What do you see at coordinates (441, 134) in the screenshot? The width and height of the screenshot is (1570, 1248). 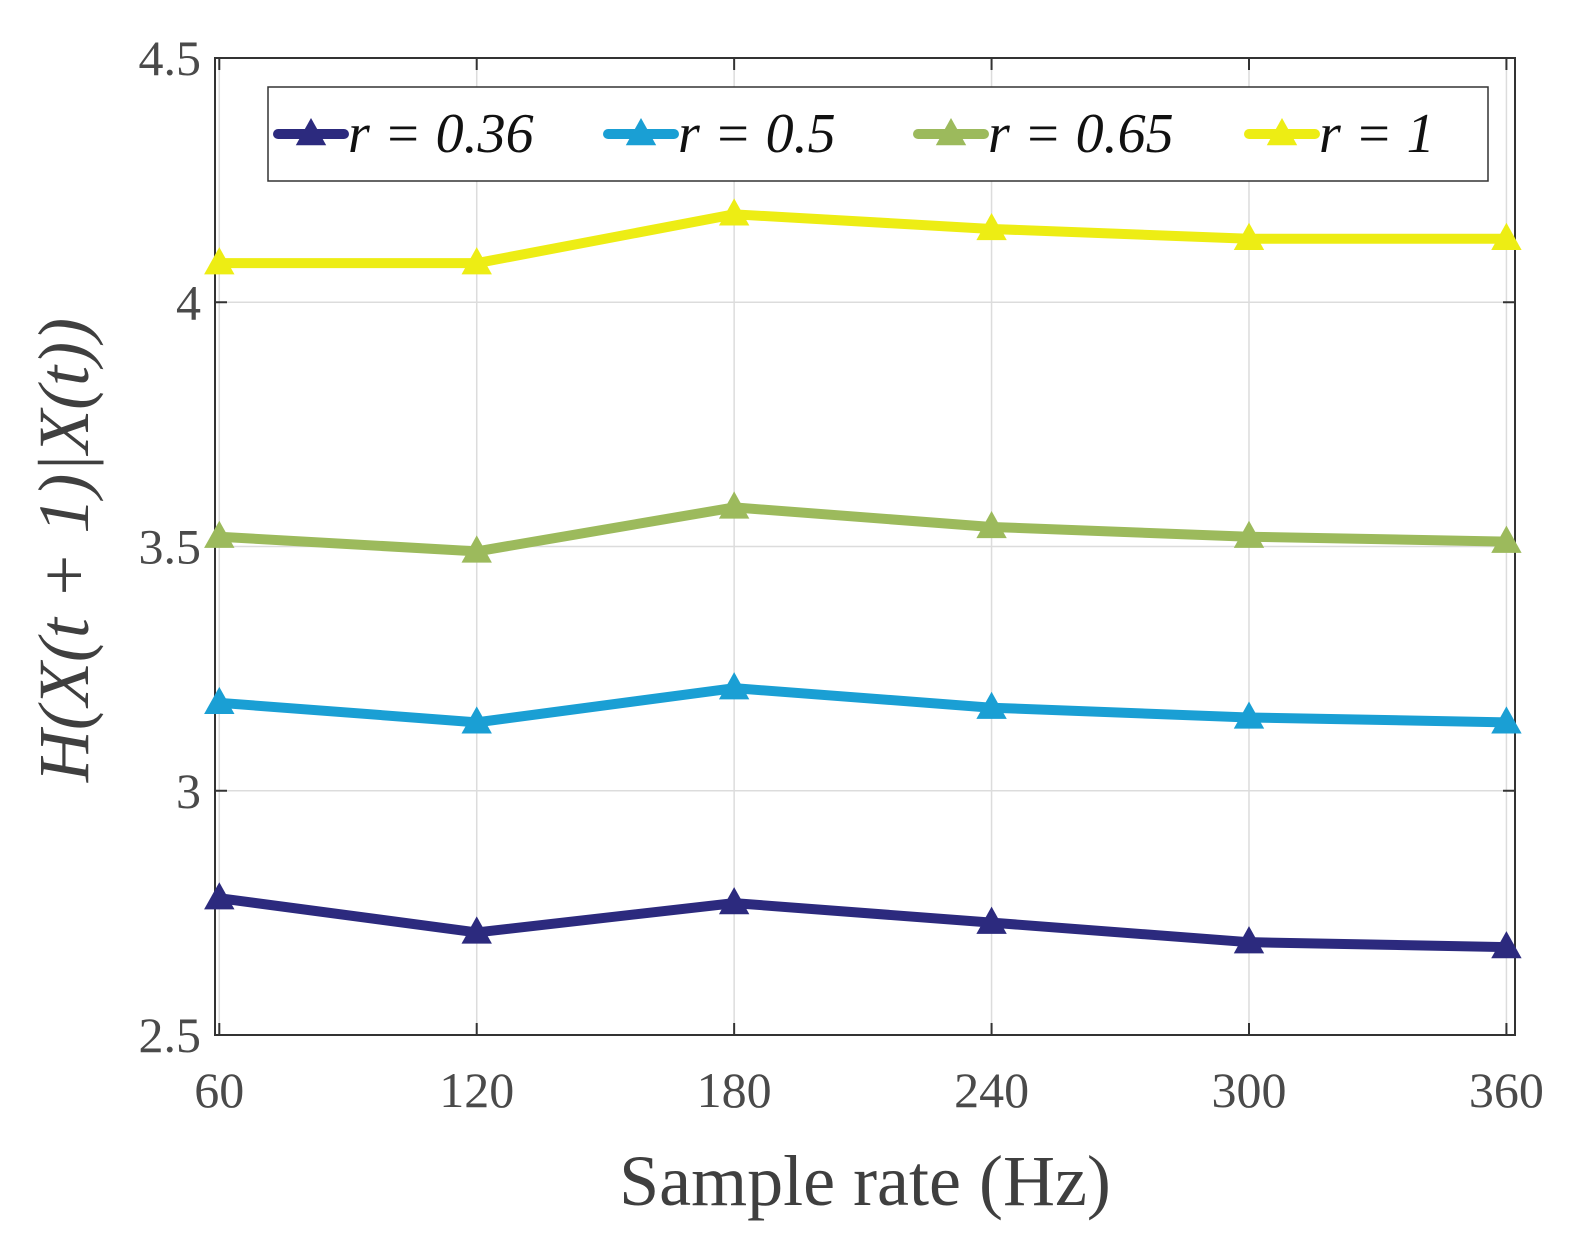 I see `legend-label: r = 0.36` at bounding box center [441, 134].